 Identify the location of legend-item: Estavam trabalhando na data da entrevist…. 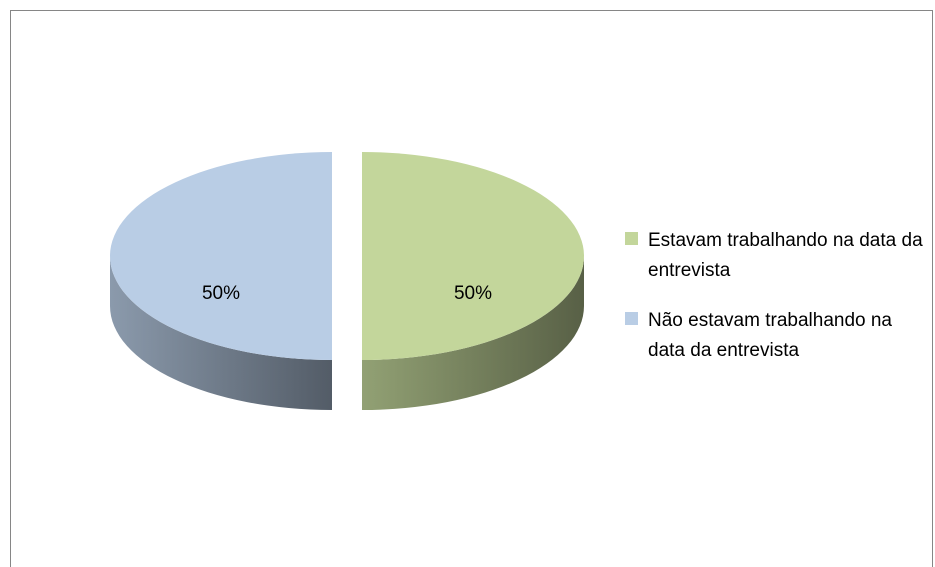
(775, 256).